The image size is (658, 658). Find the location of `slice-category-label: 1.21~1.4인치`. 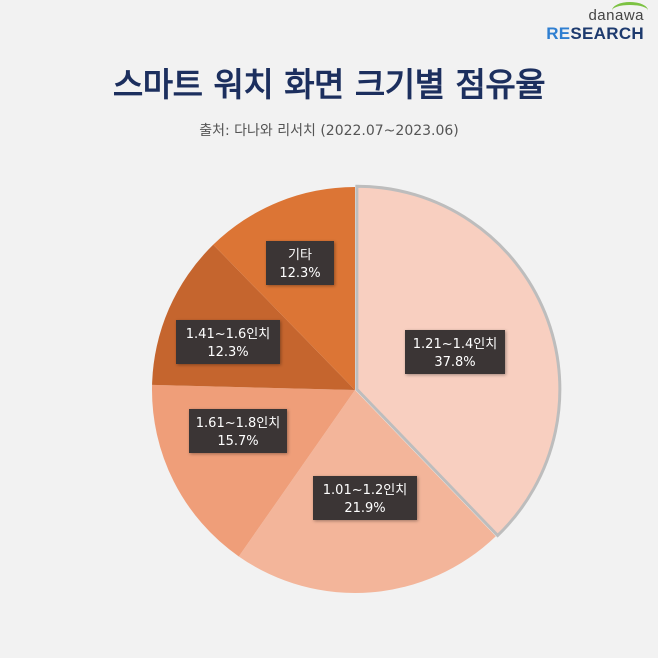

slice-category-label: 1.21~1.4인치 is located at coordinates (455, 344).